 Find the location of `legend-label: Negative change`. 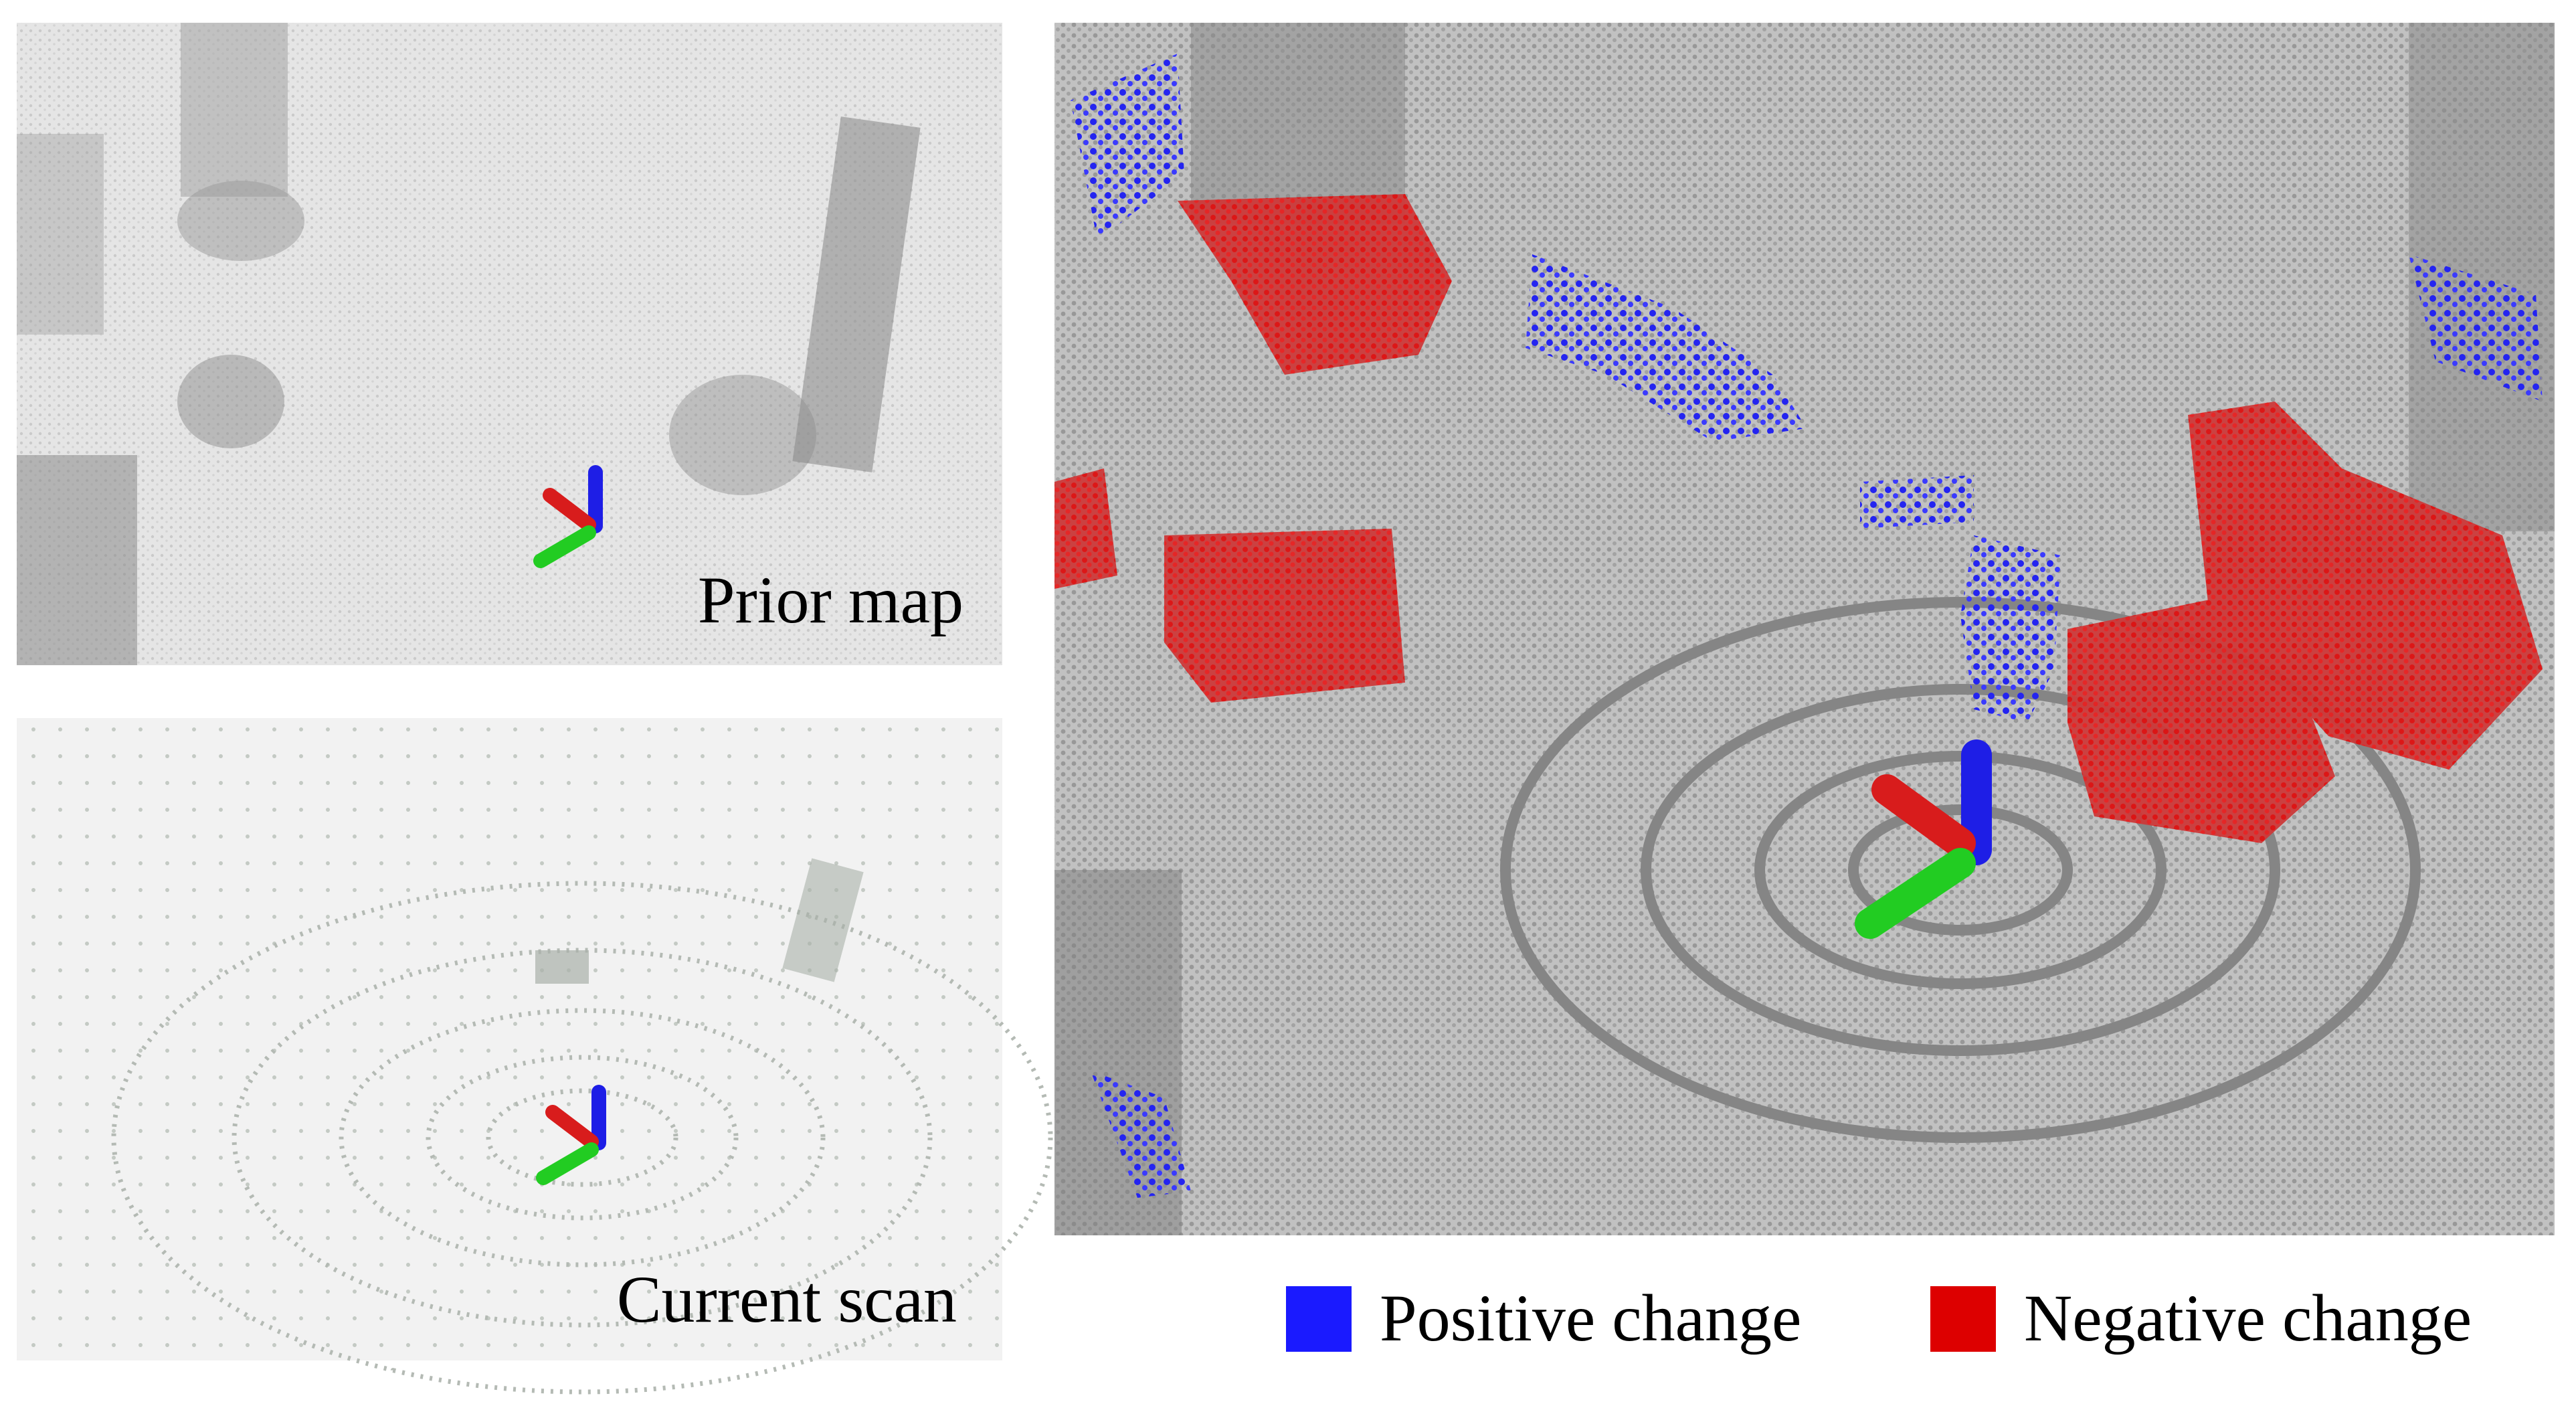

legend-label: Negative change is located at coordinates (2248, 1318).